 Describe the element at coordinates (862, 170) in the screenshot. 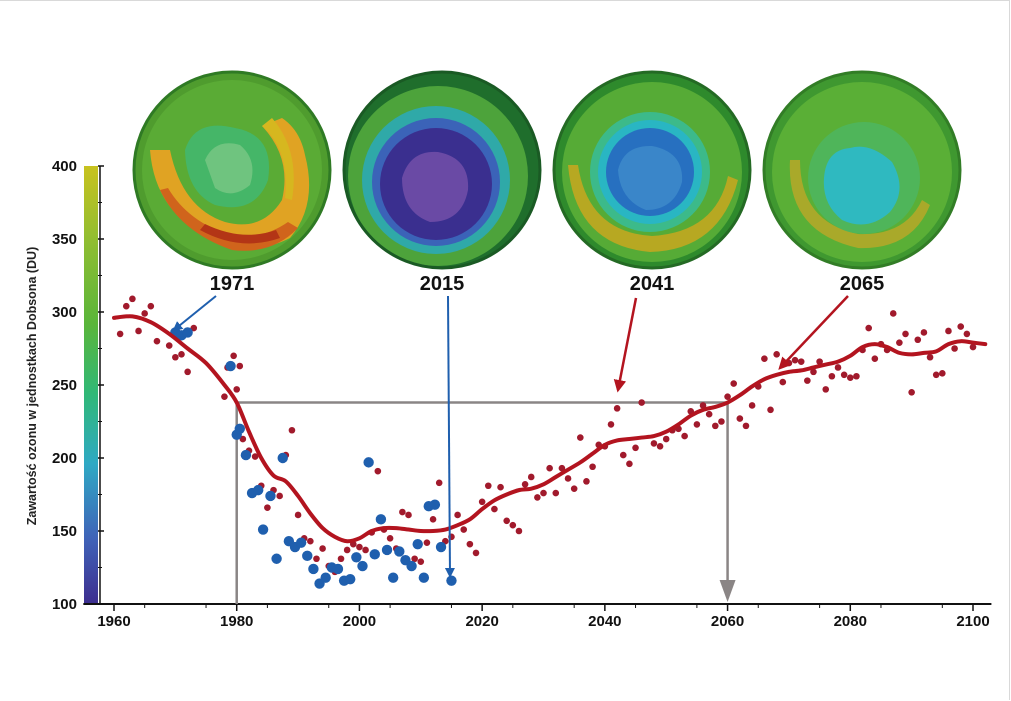

I see `ozone-map-2065` at that location.